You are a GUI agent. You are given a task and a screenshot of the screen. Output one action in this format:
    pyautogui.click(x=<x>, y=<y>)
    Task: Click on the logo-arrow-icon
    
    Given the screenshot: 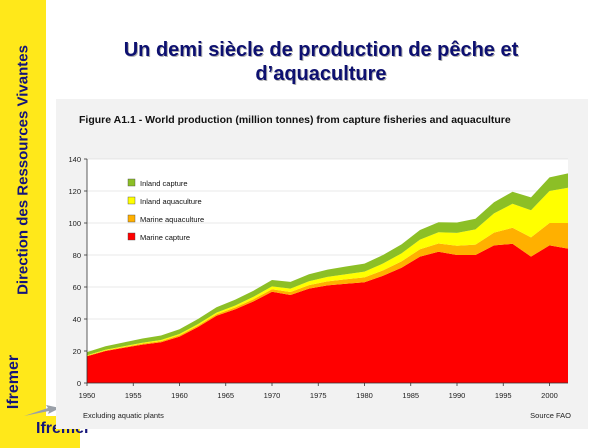 What is the action you would take?
    pyautogui.click(x=42, y=410)
    